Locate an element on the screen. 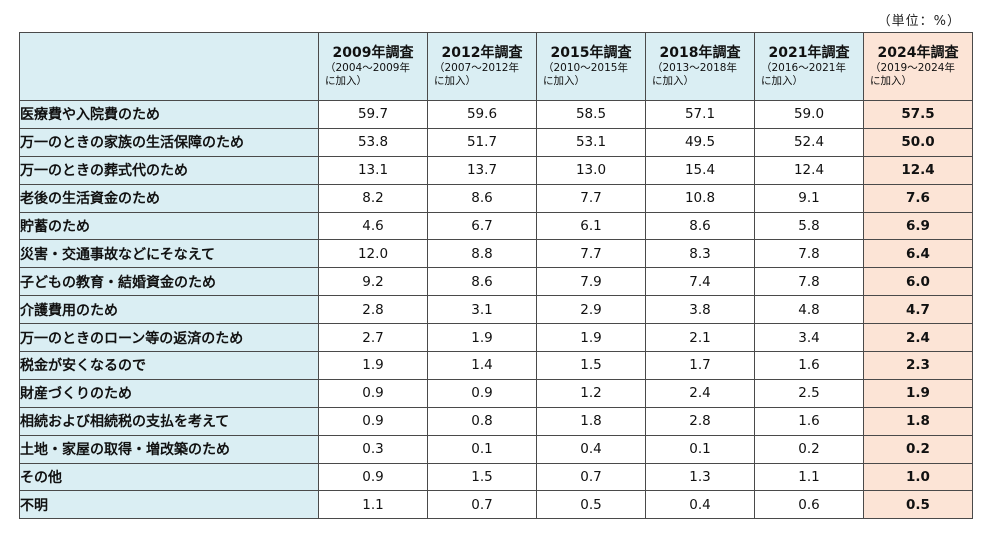 The width and height of the screenshot is (989, 544). column-header-title: 2009年調査 is located at coordinates (373, 52).